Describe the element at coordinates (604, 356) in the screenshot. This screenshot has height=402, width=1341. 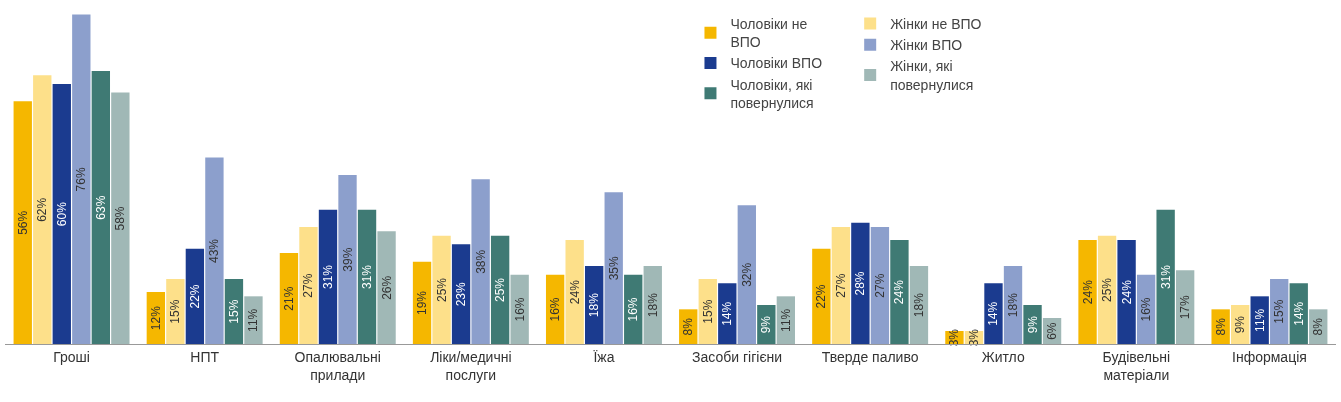
I see `x-tick-label: Їжа` at that location.